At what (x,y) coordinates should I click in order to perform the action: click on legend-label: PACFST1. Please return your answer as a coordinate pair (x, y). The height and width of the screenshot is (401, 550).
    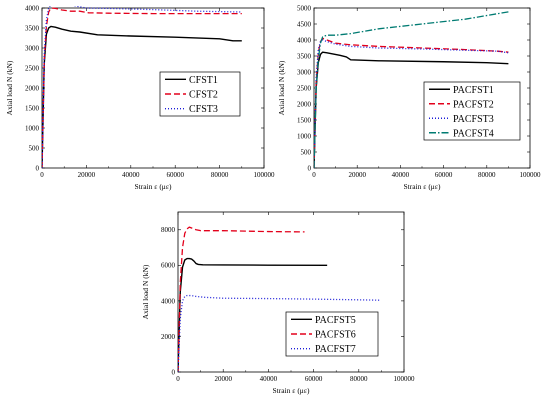
    Looking at the image, I should click on (473, 90).